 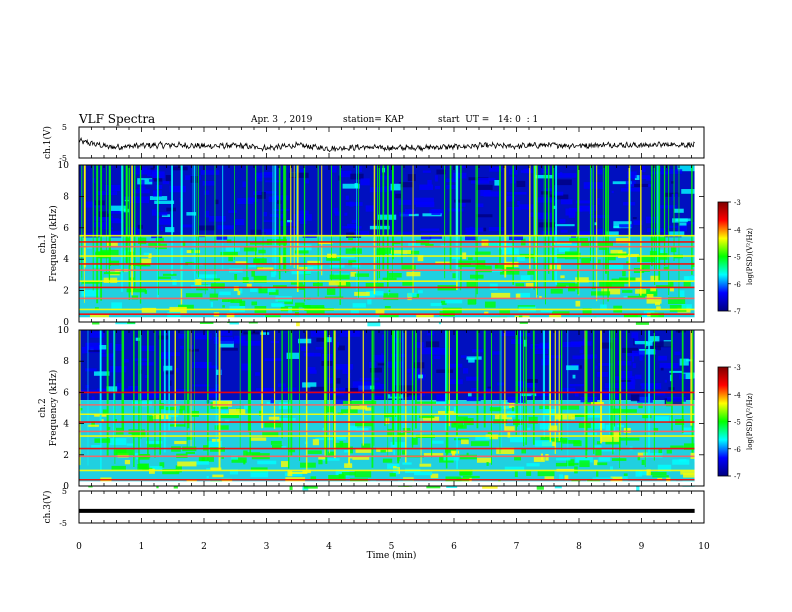 I want to click on x-tick-label: 9, so click(x=642, y=547).